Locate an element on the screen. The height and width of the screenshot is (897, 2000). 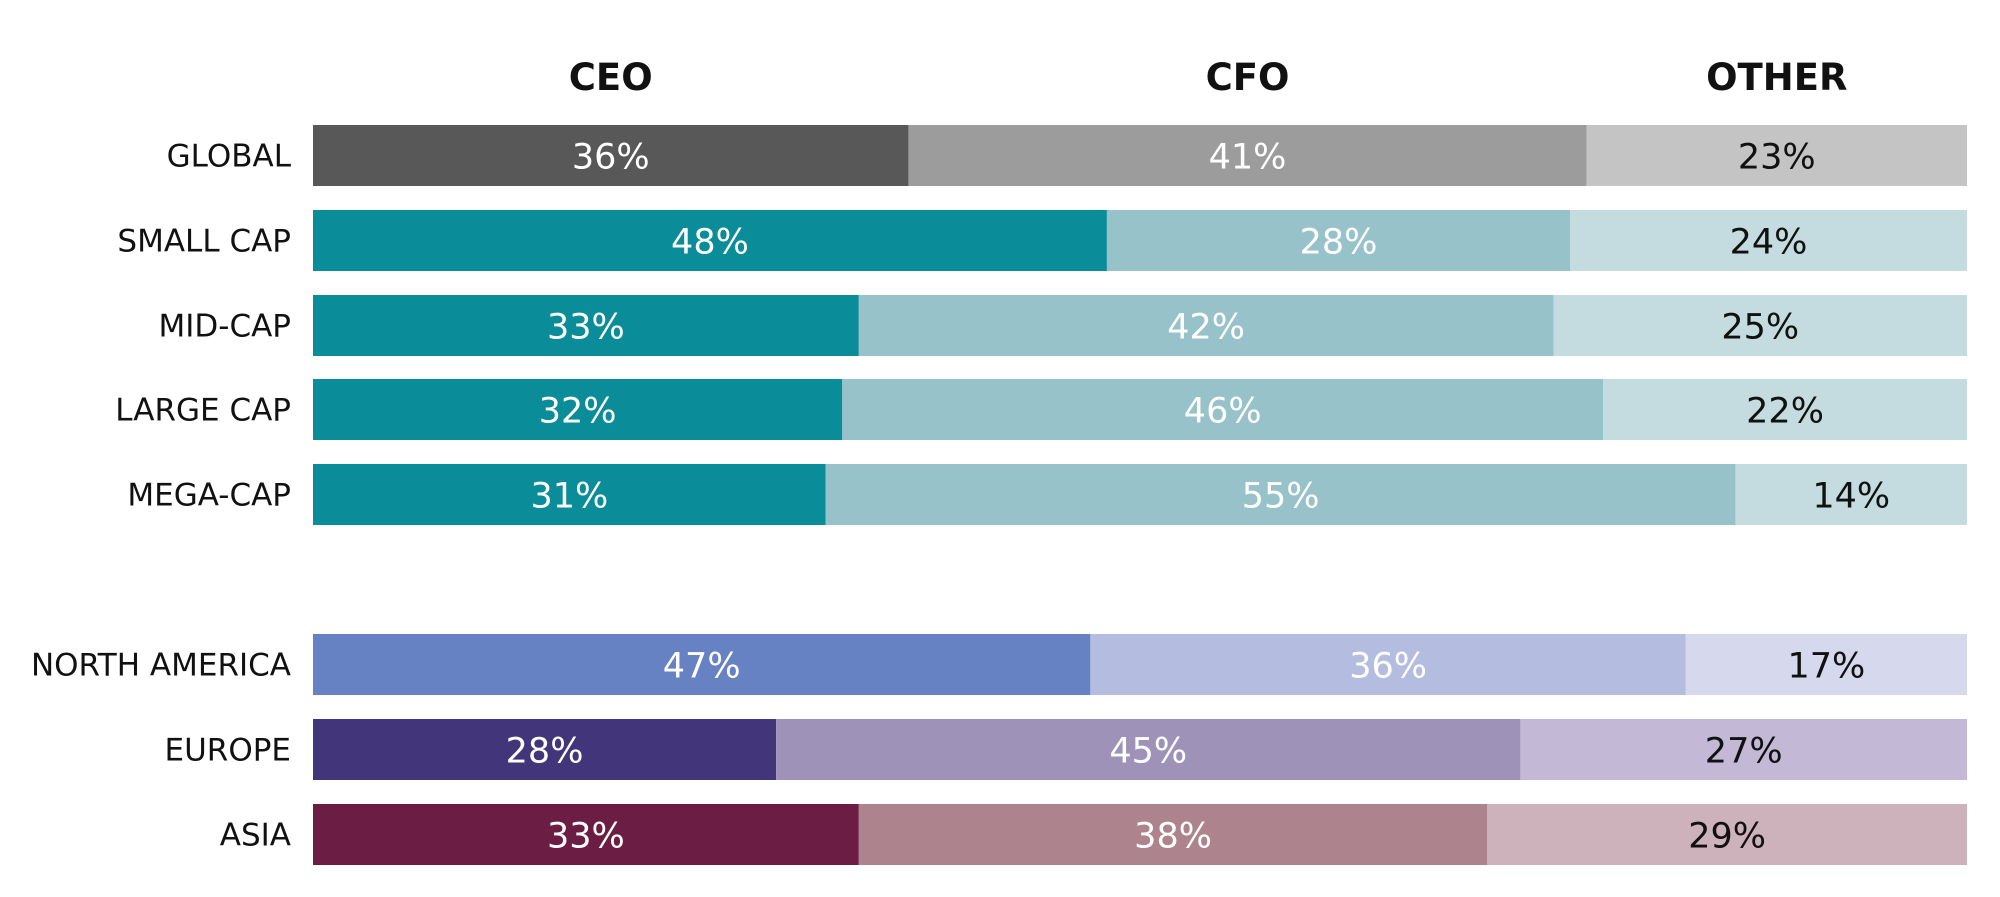
data-label: 23% is located at coordinates (1777, 158).